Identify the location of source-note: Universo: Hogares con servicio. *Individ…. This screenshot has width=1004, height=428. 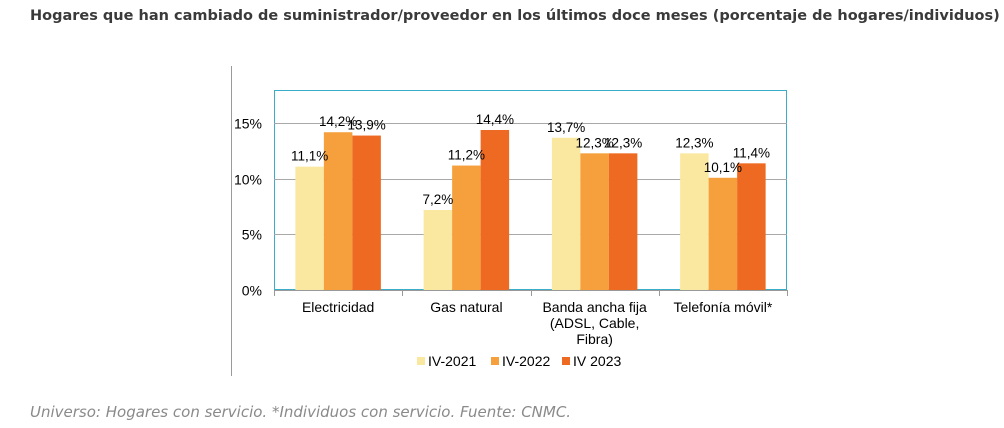
(301, 412).